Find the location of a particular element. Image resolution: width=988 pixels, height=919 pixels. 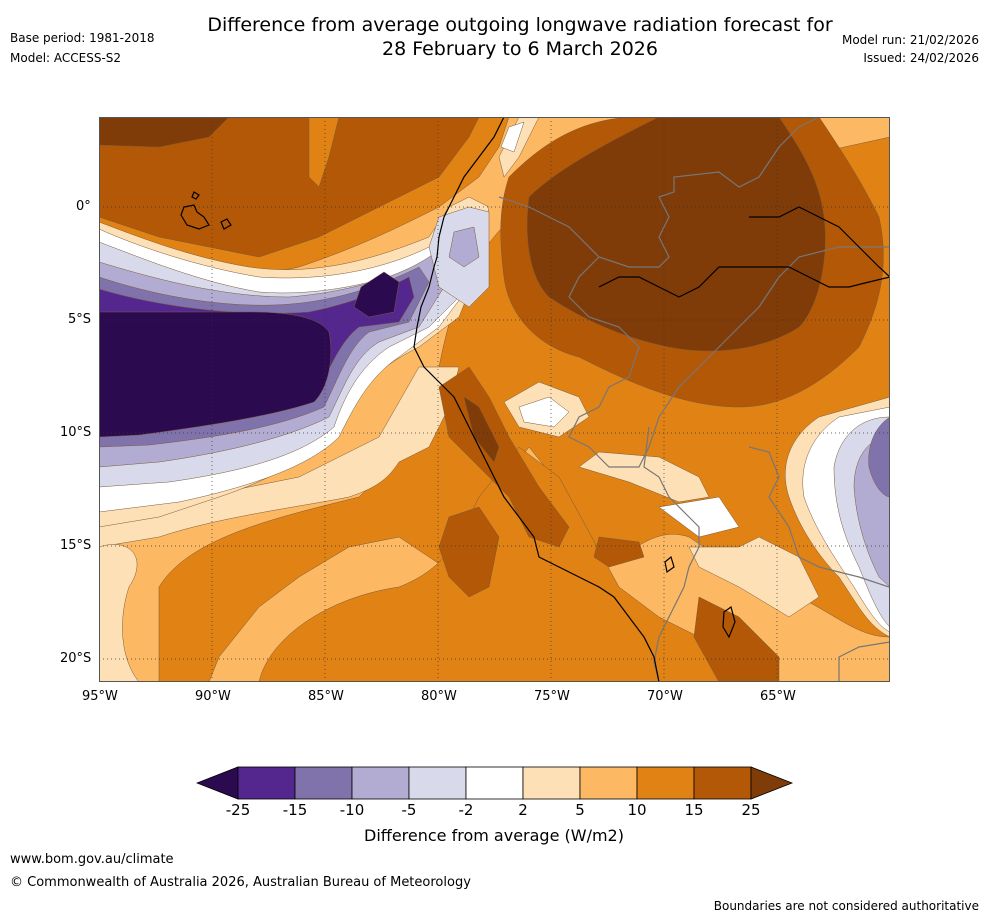

lat-label-15s: 15°S is located at coordinates (76, 545).